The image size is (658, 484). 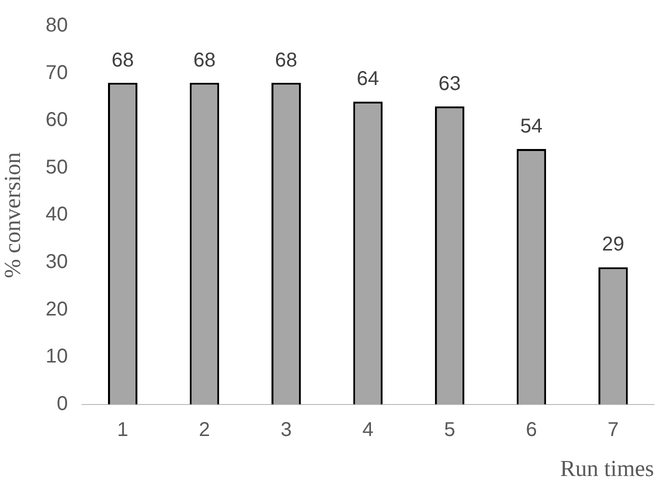 I want to click on y-tick-label: 20, so click(x=57, y=309).